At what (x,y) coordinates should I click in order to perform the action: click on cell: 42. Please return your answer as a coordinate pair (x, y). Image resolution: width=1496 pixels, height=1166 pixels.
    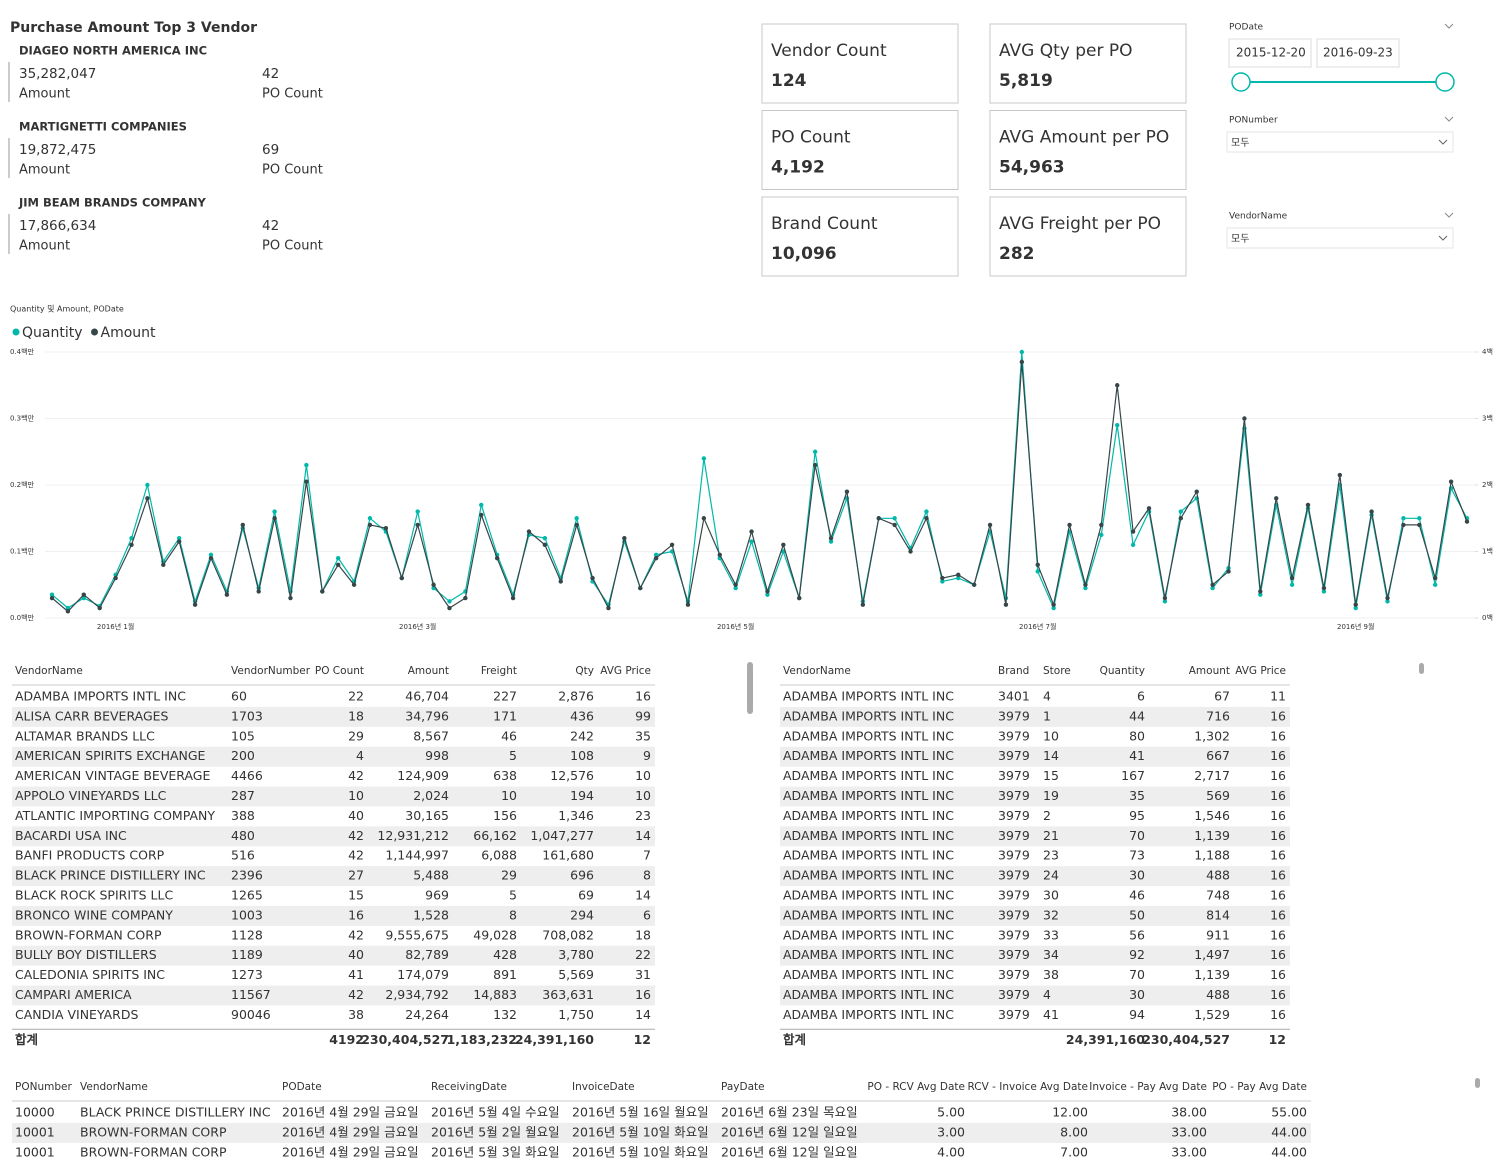
    Looking at the image, I should click on (356, 855).